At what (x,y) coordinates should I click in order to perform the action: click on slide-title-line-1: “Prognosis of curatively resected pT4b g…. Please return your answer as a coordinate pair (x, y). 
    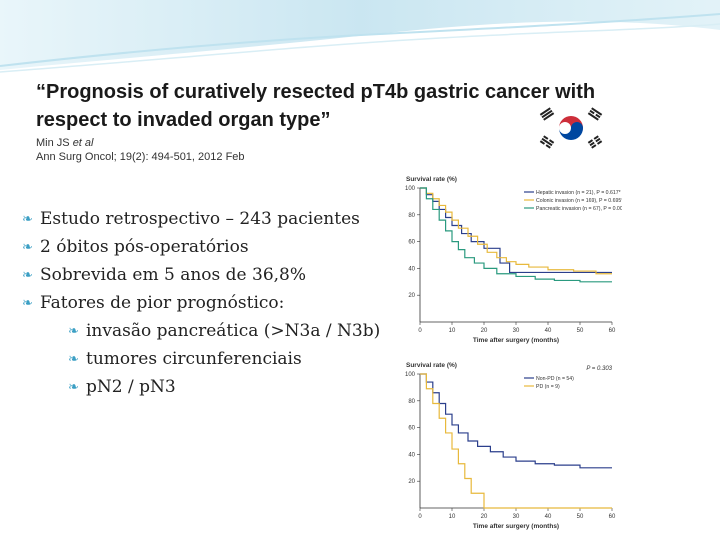
    Looking at the image, I should click on (316, 92).